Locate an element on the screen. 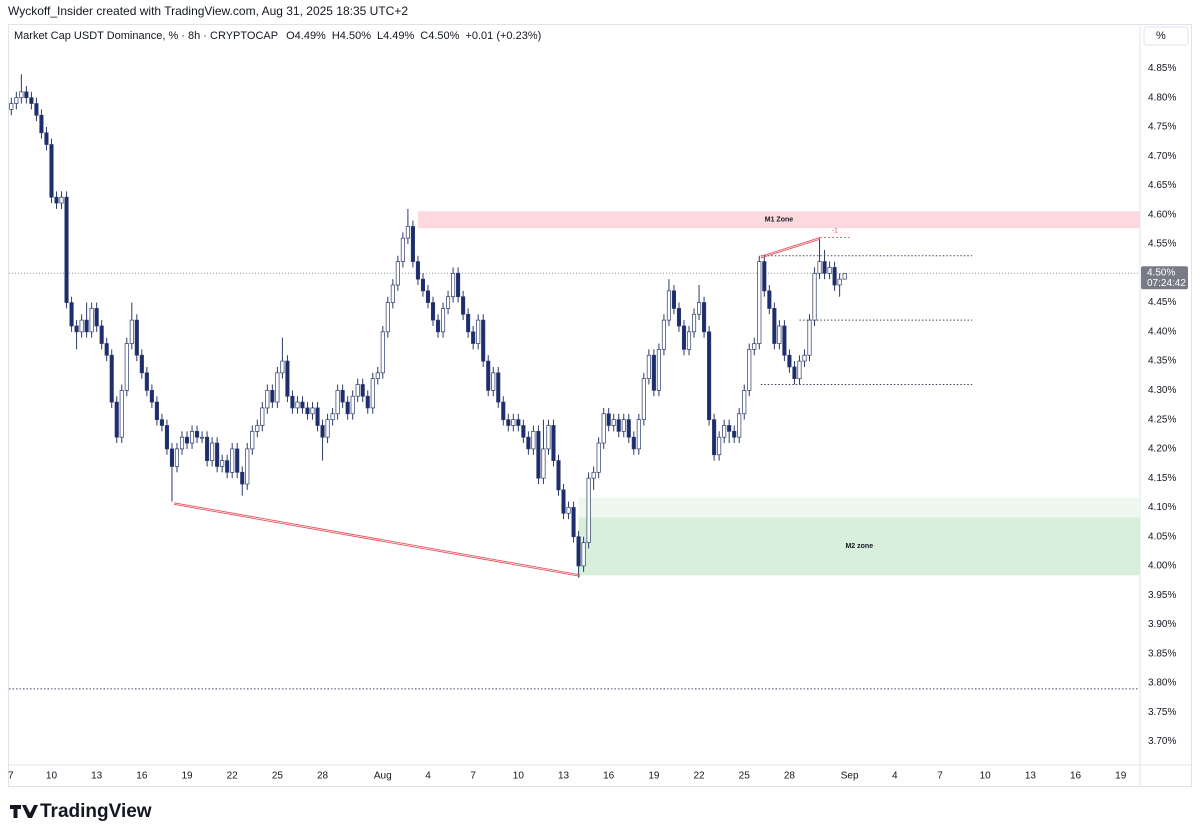 The height and width of the screenshot is (837, 1200). logo-icon is located at coordinates (24, 811).